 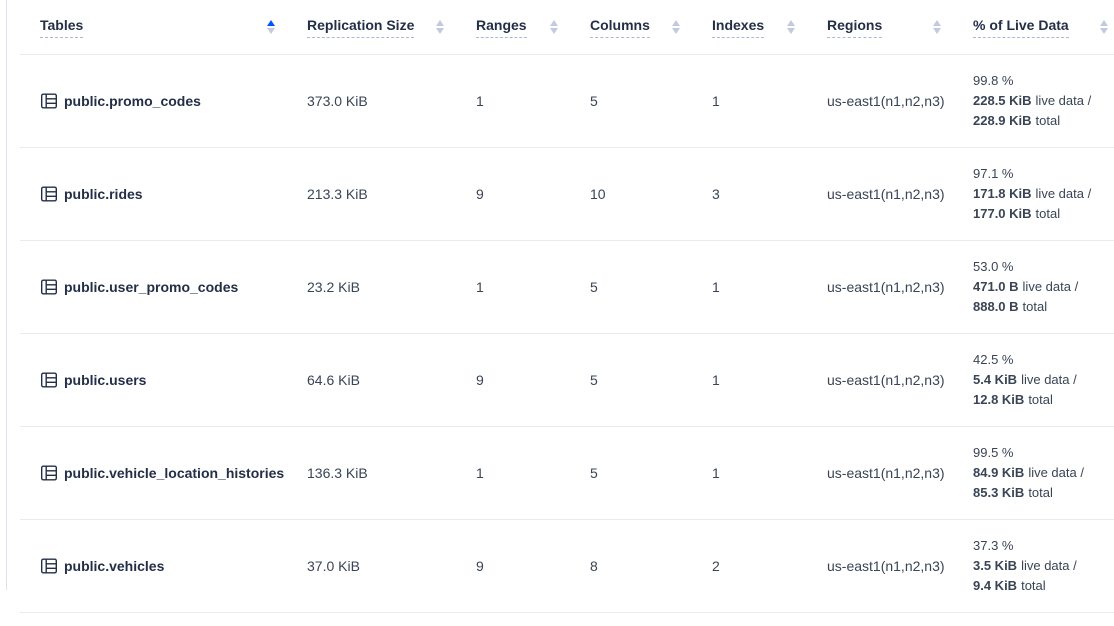 I want to click on column-header-replication-size: Replication Size, so click(x=391, y=27).